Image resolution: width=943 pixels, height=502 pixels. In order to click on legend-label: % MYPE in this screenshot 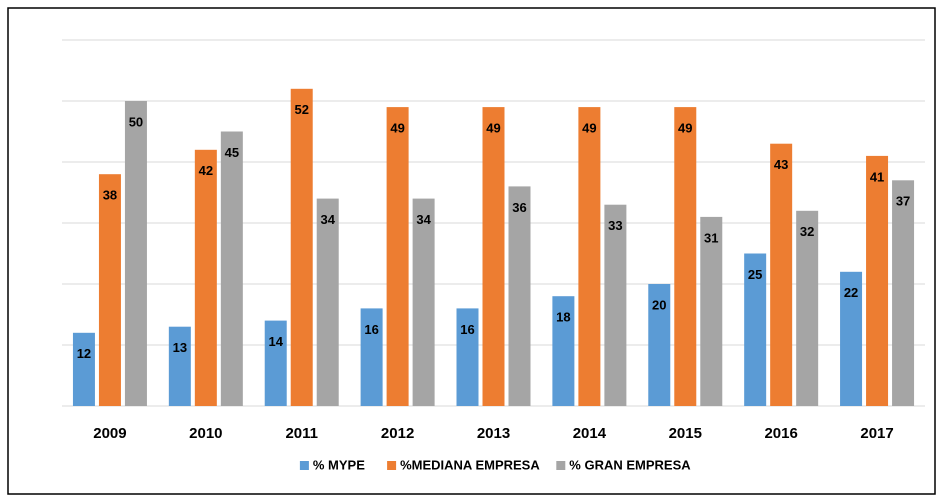, I will do `click(339, 464)`.